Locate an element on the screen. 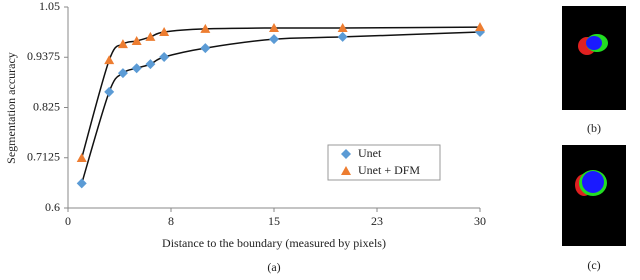 The height and width of the screenshot is (280, 640). mask-image is located at coordinates (594, 58).